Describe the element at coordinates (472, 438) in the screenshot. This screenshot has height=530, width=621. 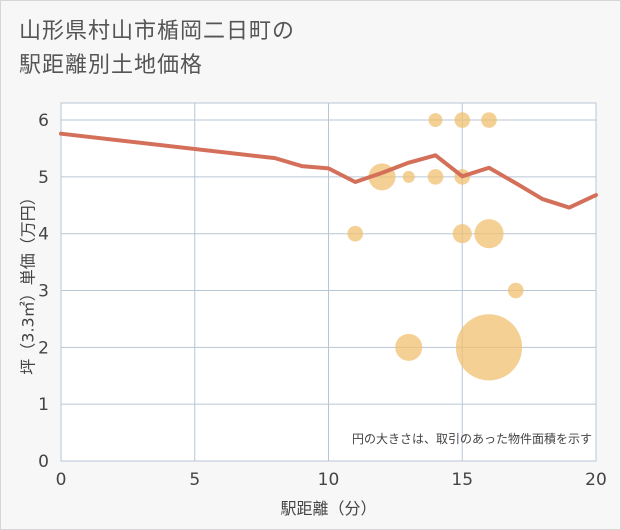
I see `bubble-size-note: 円の大きさは、取引のあった物件面積を示す` at that location.